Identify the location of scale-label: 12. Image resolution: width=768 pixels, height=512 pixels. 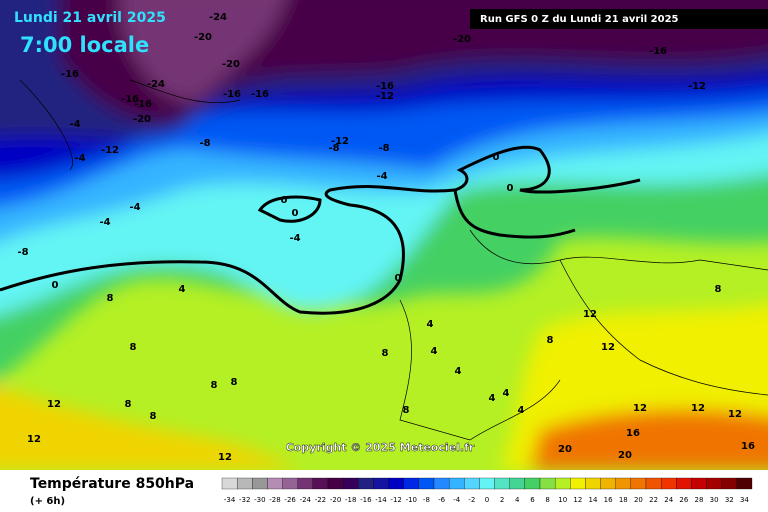
(577, 500).